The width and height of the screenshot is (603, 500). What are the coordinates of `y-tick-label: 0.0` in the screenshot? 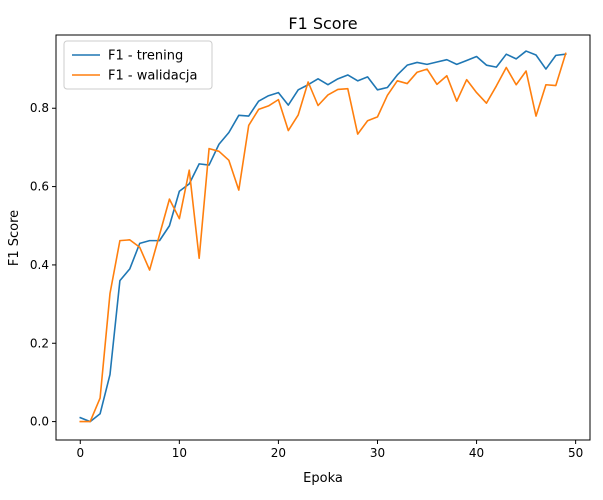 It's located at (39, 422).